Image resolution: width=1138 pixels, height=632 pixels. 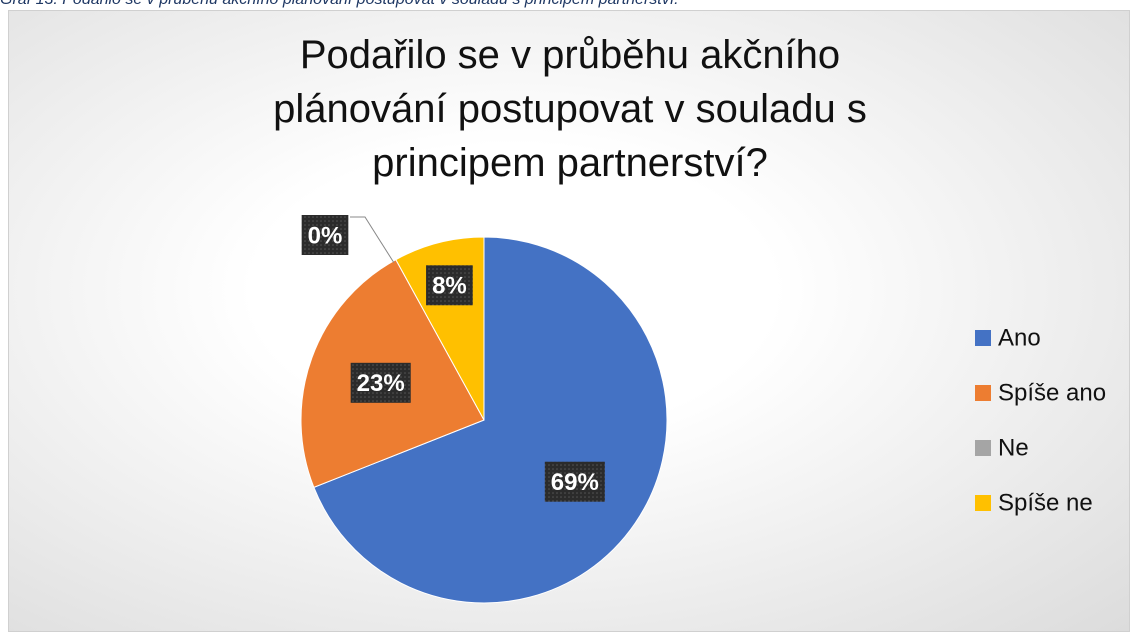 I want to click on legend-label: Spíše ne, so click(x=1045, y=502).